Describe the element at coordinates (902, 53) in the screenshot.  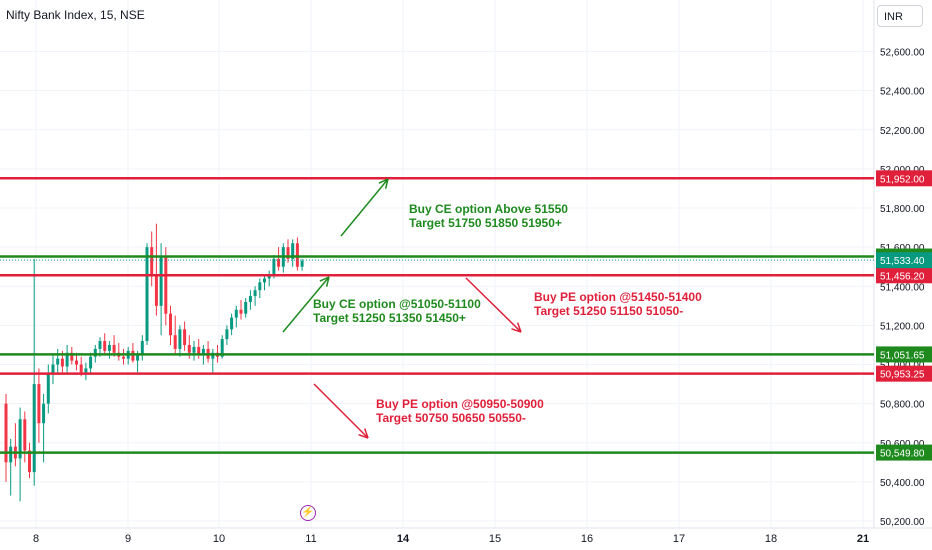
I see `y-tick-label: 52,600.00` at that location.